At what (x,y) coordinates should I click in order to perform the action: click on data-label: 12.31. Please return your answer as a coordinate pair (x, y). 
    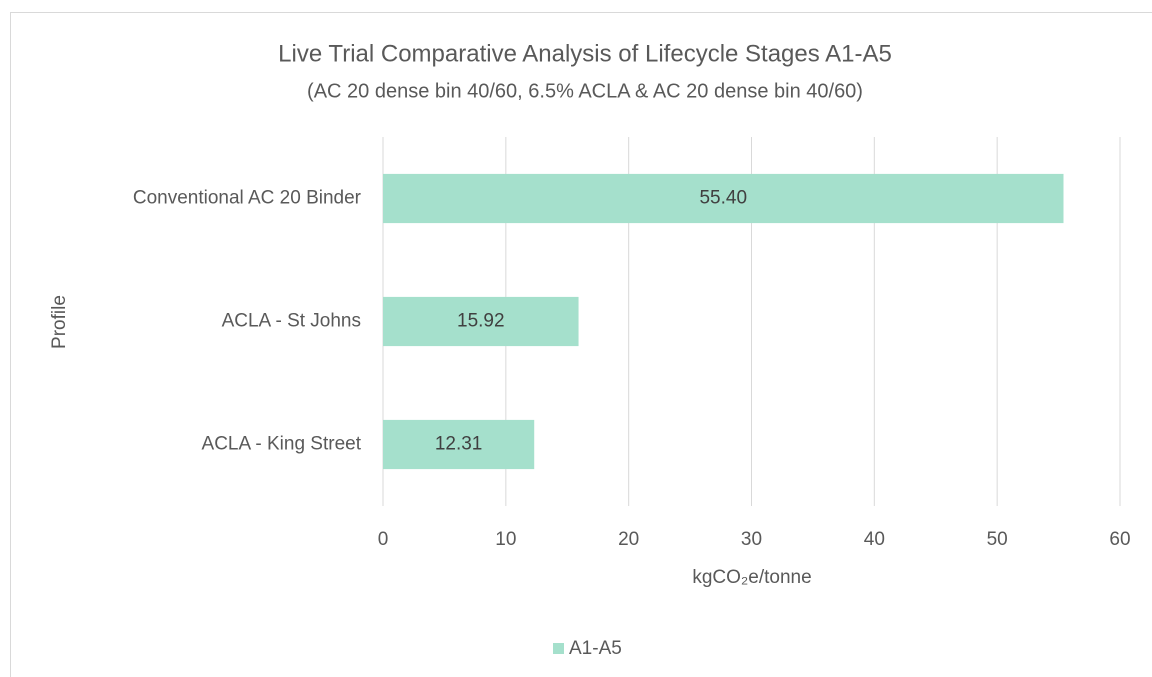
    Looking at the image, I should click on (459, 444).